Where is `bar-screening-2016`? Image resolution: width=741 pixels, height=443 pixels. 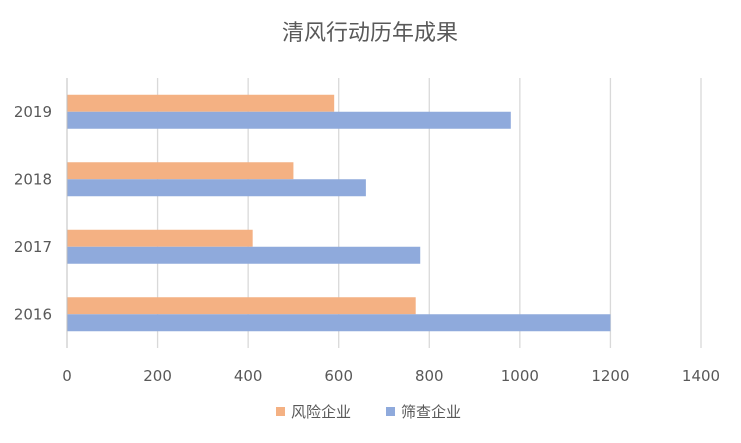
bar-screening-2016 is located at coordinates (339, 323).